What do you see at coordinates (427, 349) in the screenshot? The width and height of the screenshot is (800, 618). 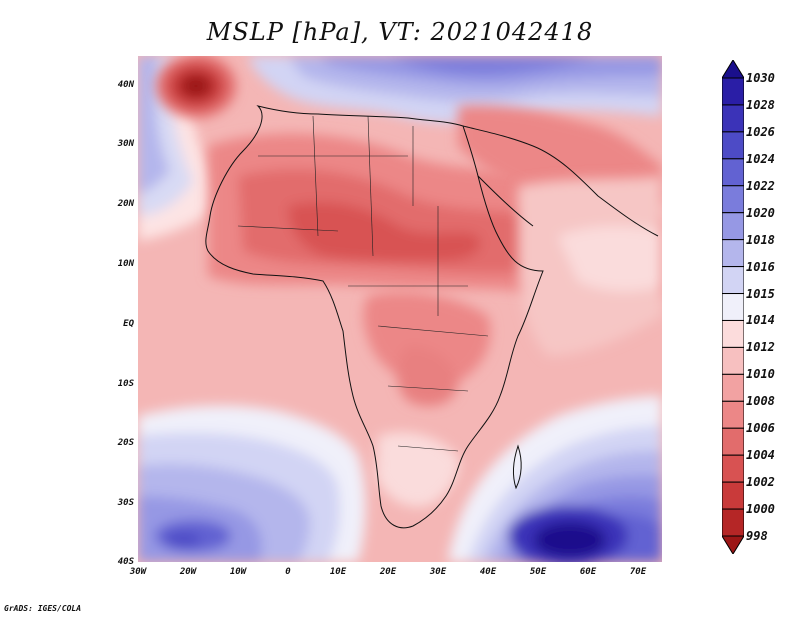 I see `central-africa-low` at bounding box center [427, 349].